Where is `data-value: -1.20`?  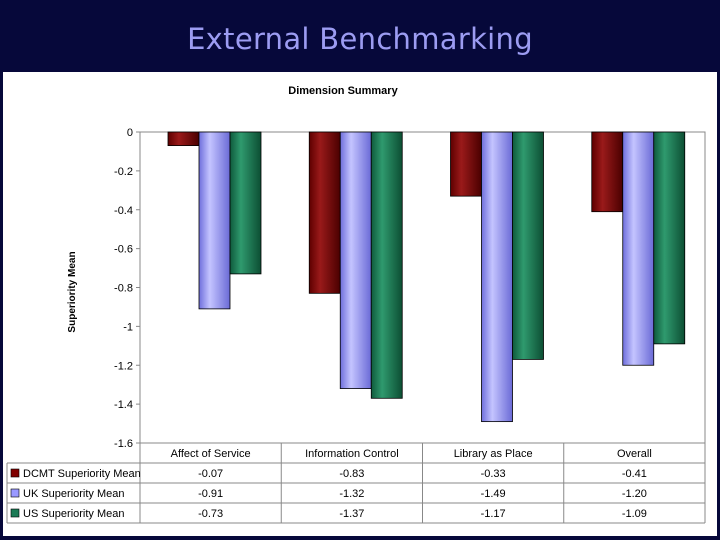 data-value: -1.20 is located at coordinates (634, 494).